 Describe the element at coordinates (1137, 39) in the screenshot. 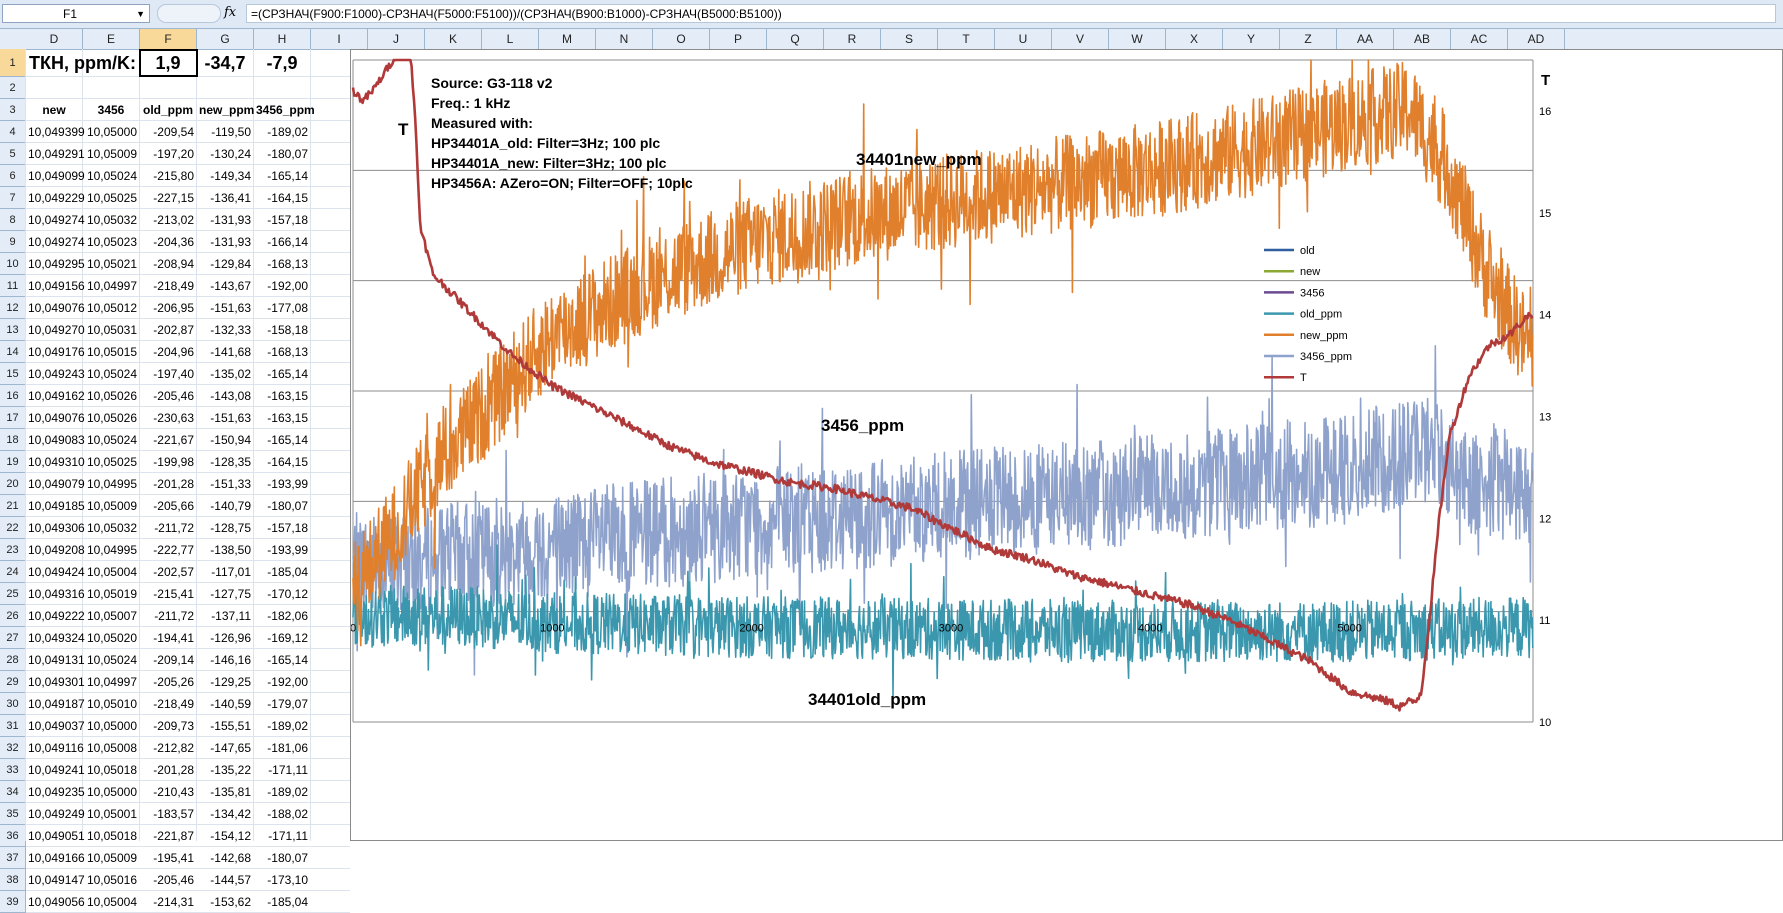

I see `column-header-w: W` at that location.